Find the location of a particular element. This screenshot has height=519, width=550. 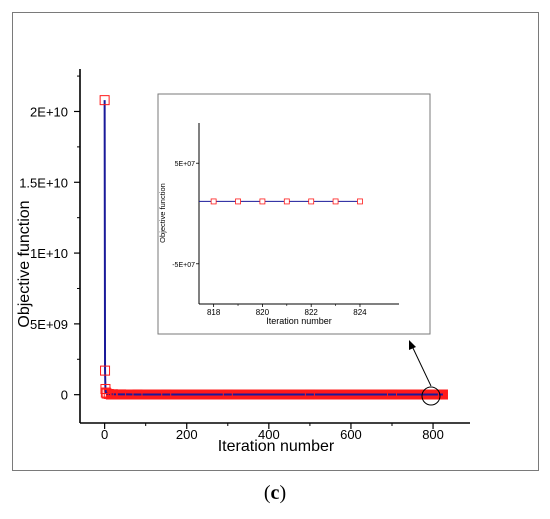

caption-letter: c is located at coordinates (275, 493).